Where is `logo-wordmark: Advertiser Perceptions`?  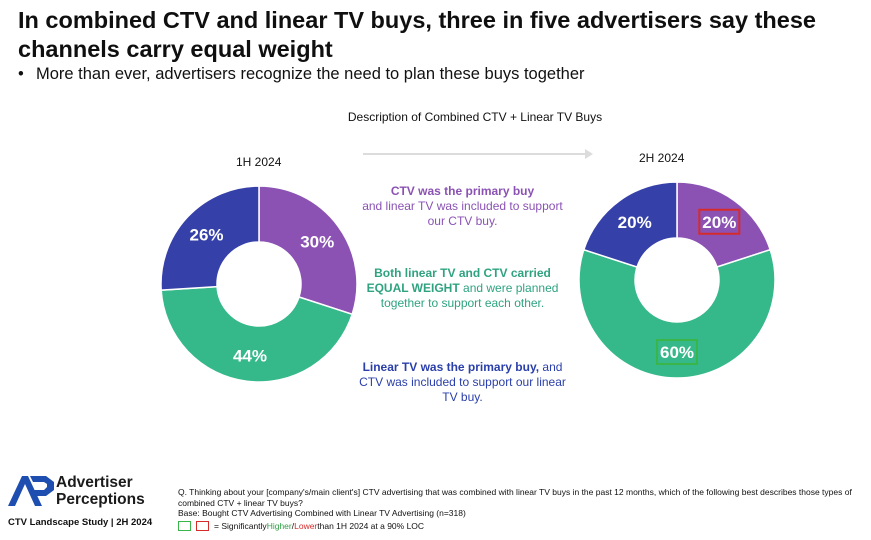
logo-wordmark: Advertiser Perceptions is located at coordinates (100, 491).